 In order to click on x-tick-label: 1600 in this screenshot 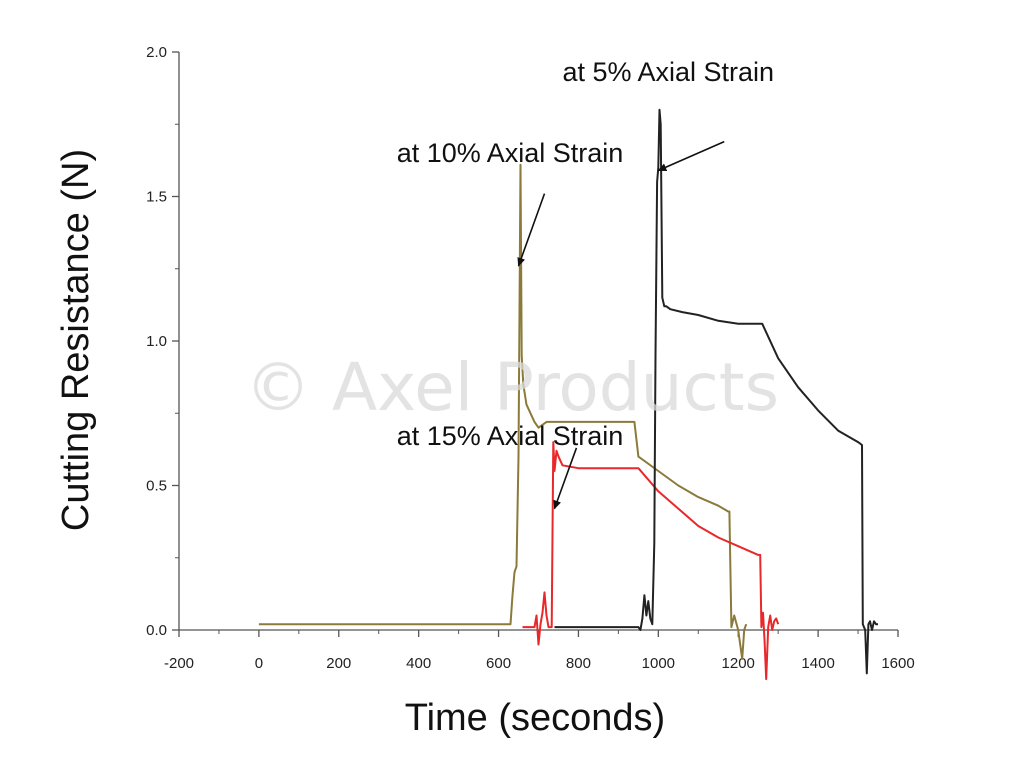, I will do `click(897, 663)`.